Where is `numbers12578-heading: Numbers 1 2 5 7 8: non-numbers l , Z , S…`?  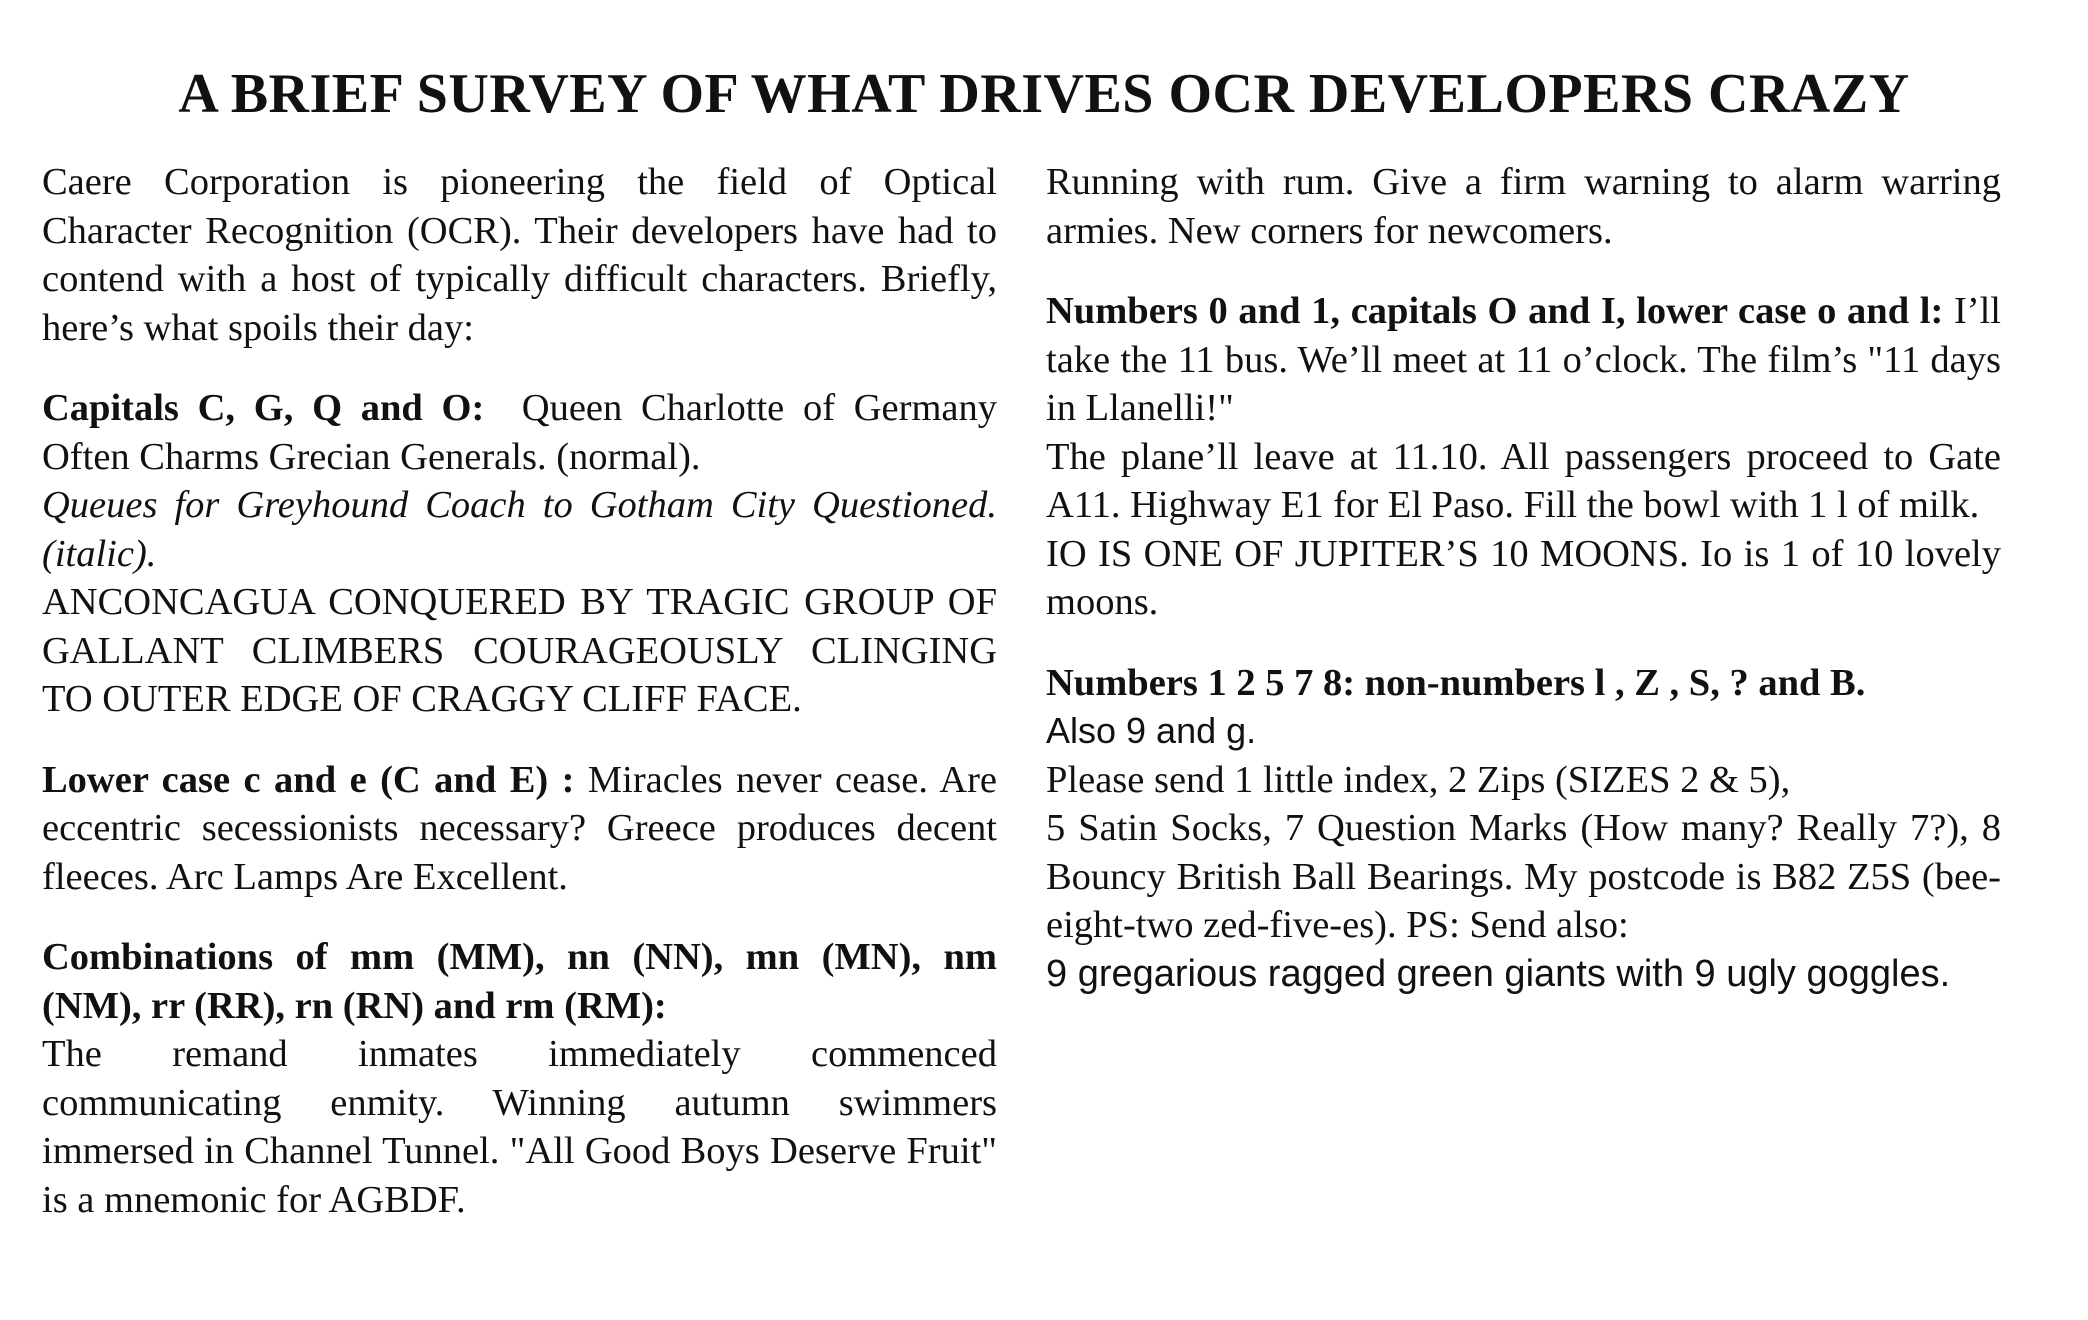
numbers12578-heading: Numbers 1 2 5 7 8: non-numbers l , Z , S… is located at coordinates (1456, 682).